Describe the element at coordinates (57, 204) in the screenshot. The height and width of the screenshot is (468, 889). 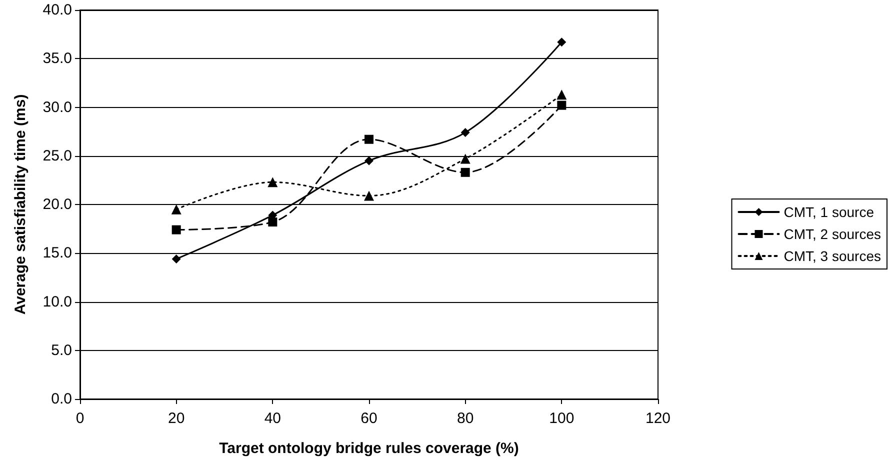
I see `y-tick-label: 20.0` at that location.